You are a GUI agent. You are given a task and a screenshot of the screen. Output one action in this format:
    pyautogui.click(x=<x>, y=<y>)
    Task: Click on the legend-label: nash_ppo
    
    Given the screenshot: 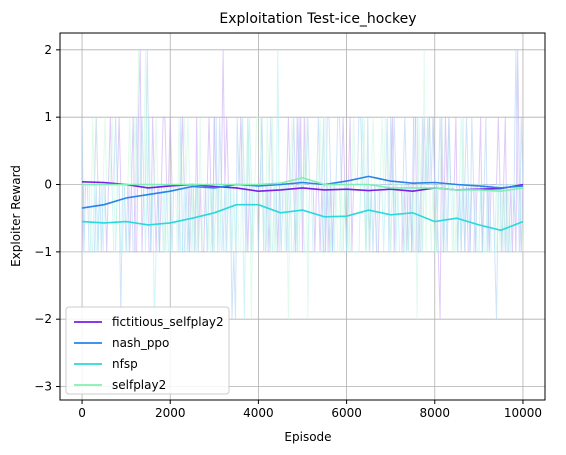 What is the action you would take?
    pyautogui.click(x=140, y=343)
    